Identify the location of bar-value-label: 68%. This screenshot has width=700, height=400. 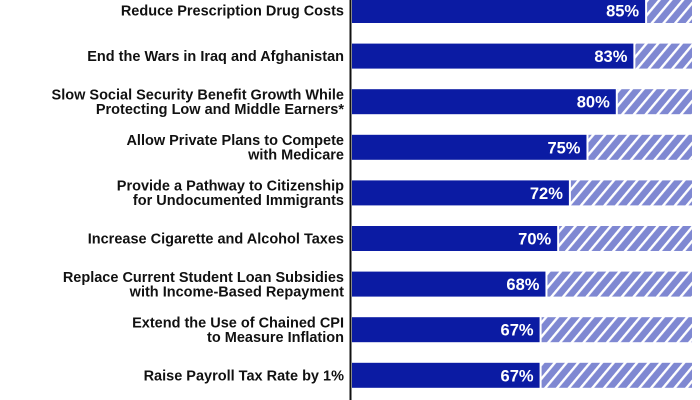
(522, 285).